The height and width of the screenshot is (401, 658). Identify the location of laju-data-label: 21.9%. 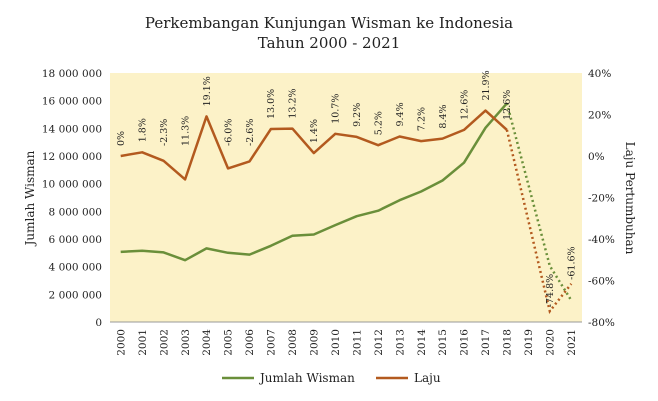
(486, 85).